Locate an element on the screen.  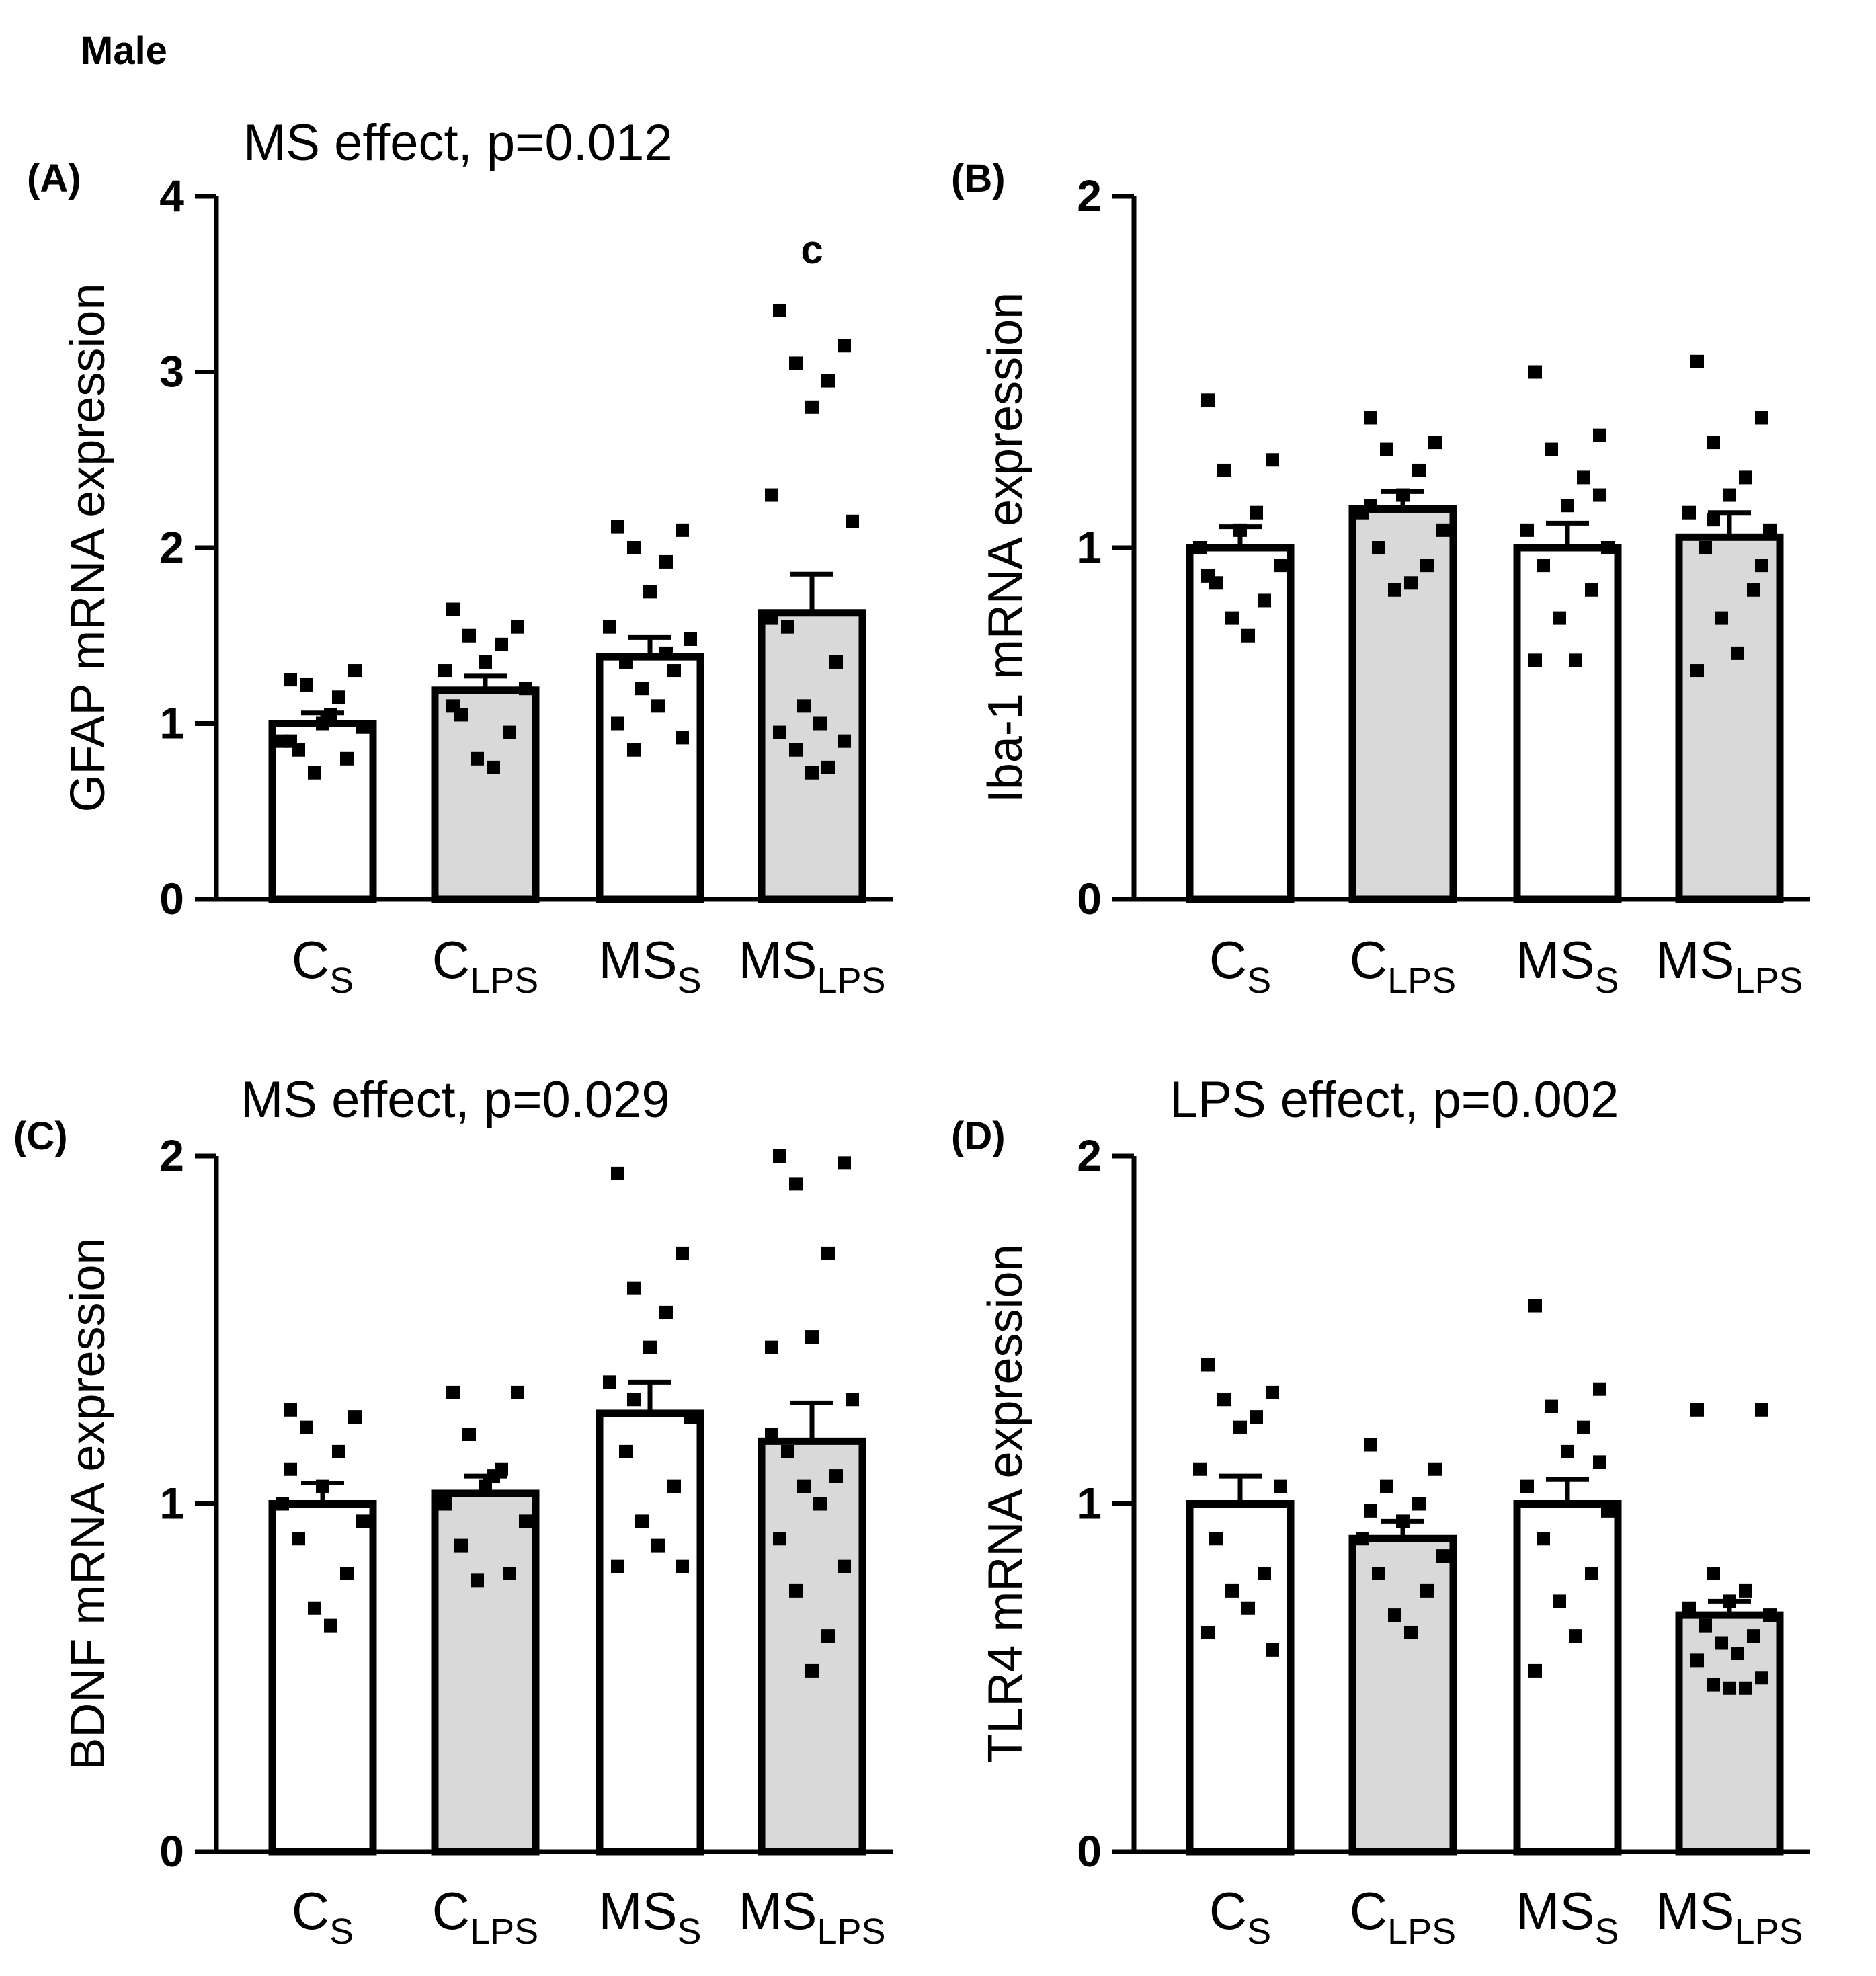
panel-label: (B) is located at coordinates (978, 178).